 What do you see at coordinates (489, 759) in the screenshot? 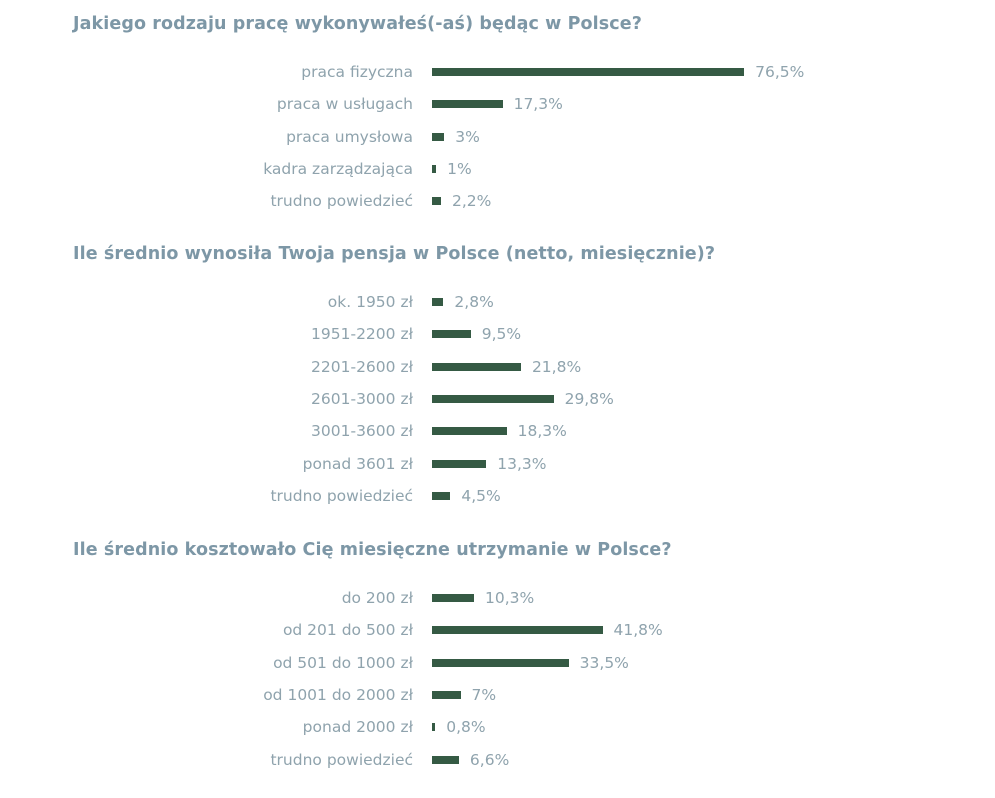
I see `value-label: 6,6%` at bounding box center [489, 759].